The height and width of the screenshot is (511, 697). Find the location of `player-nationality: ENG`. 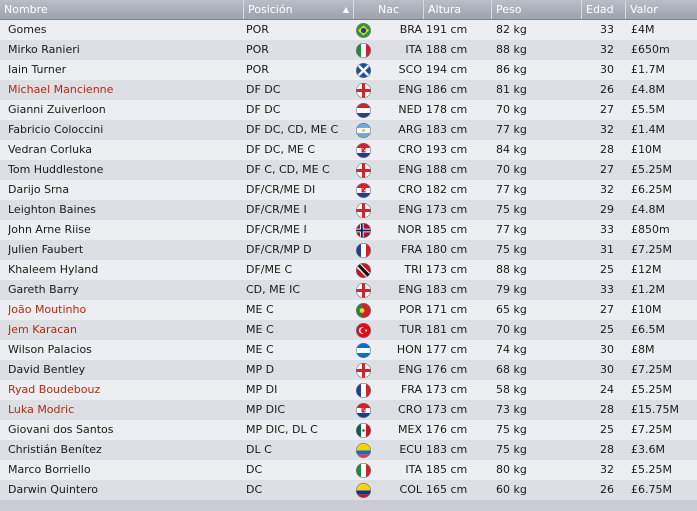

player-nationality: ENG is located at coordinates (410, 369).